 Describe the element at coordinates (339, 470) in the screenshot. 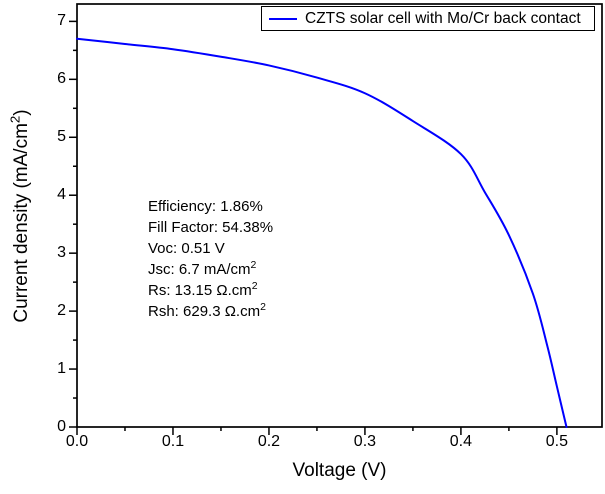

I see `x-axis-title: Voltage (V)` at that location.